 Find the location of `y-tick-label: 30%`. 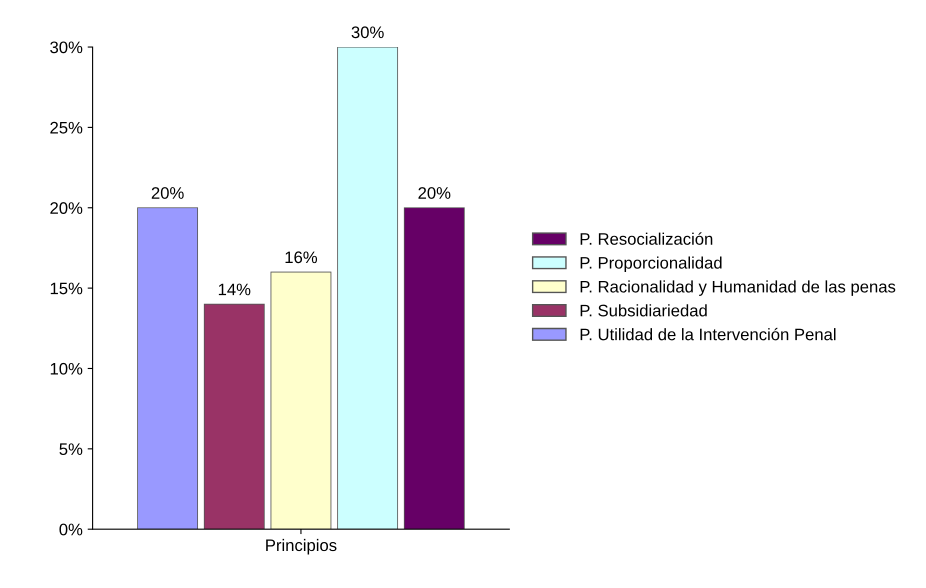

y-tick-label: 30% is located at coordinates (66, 47).